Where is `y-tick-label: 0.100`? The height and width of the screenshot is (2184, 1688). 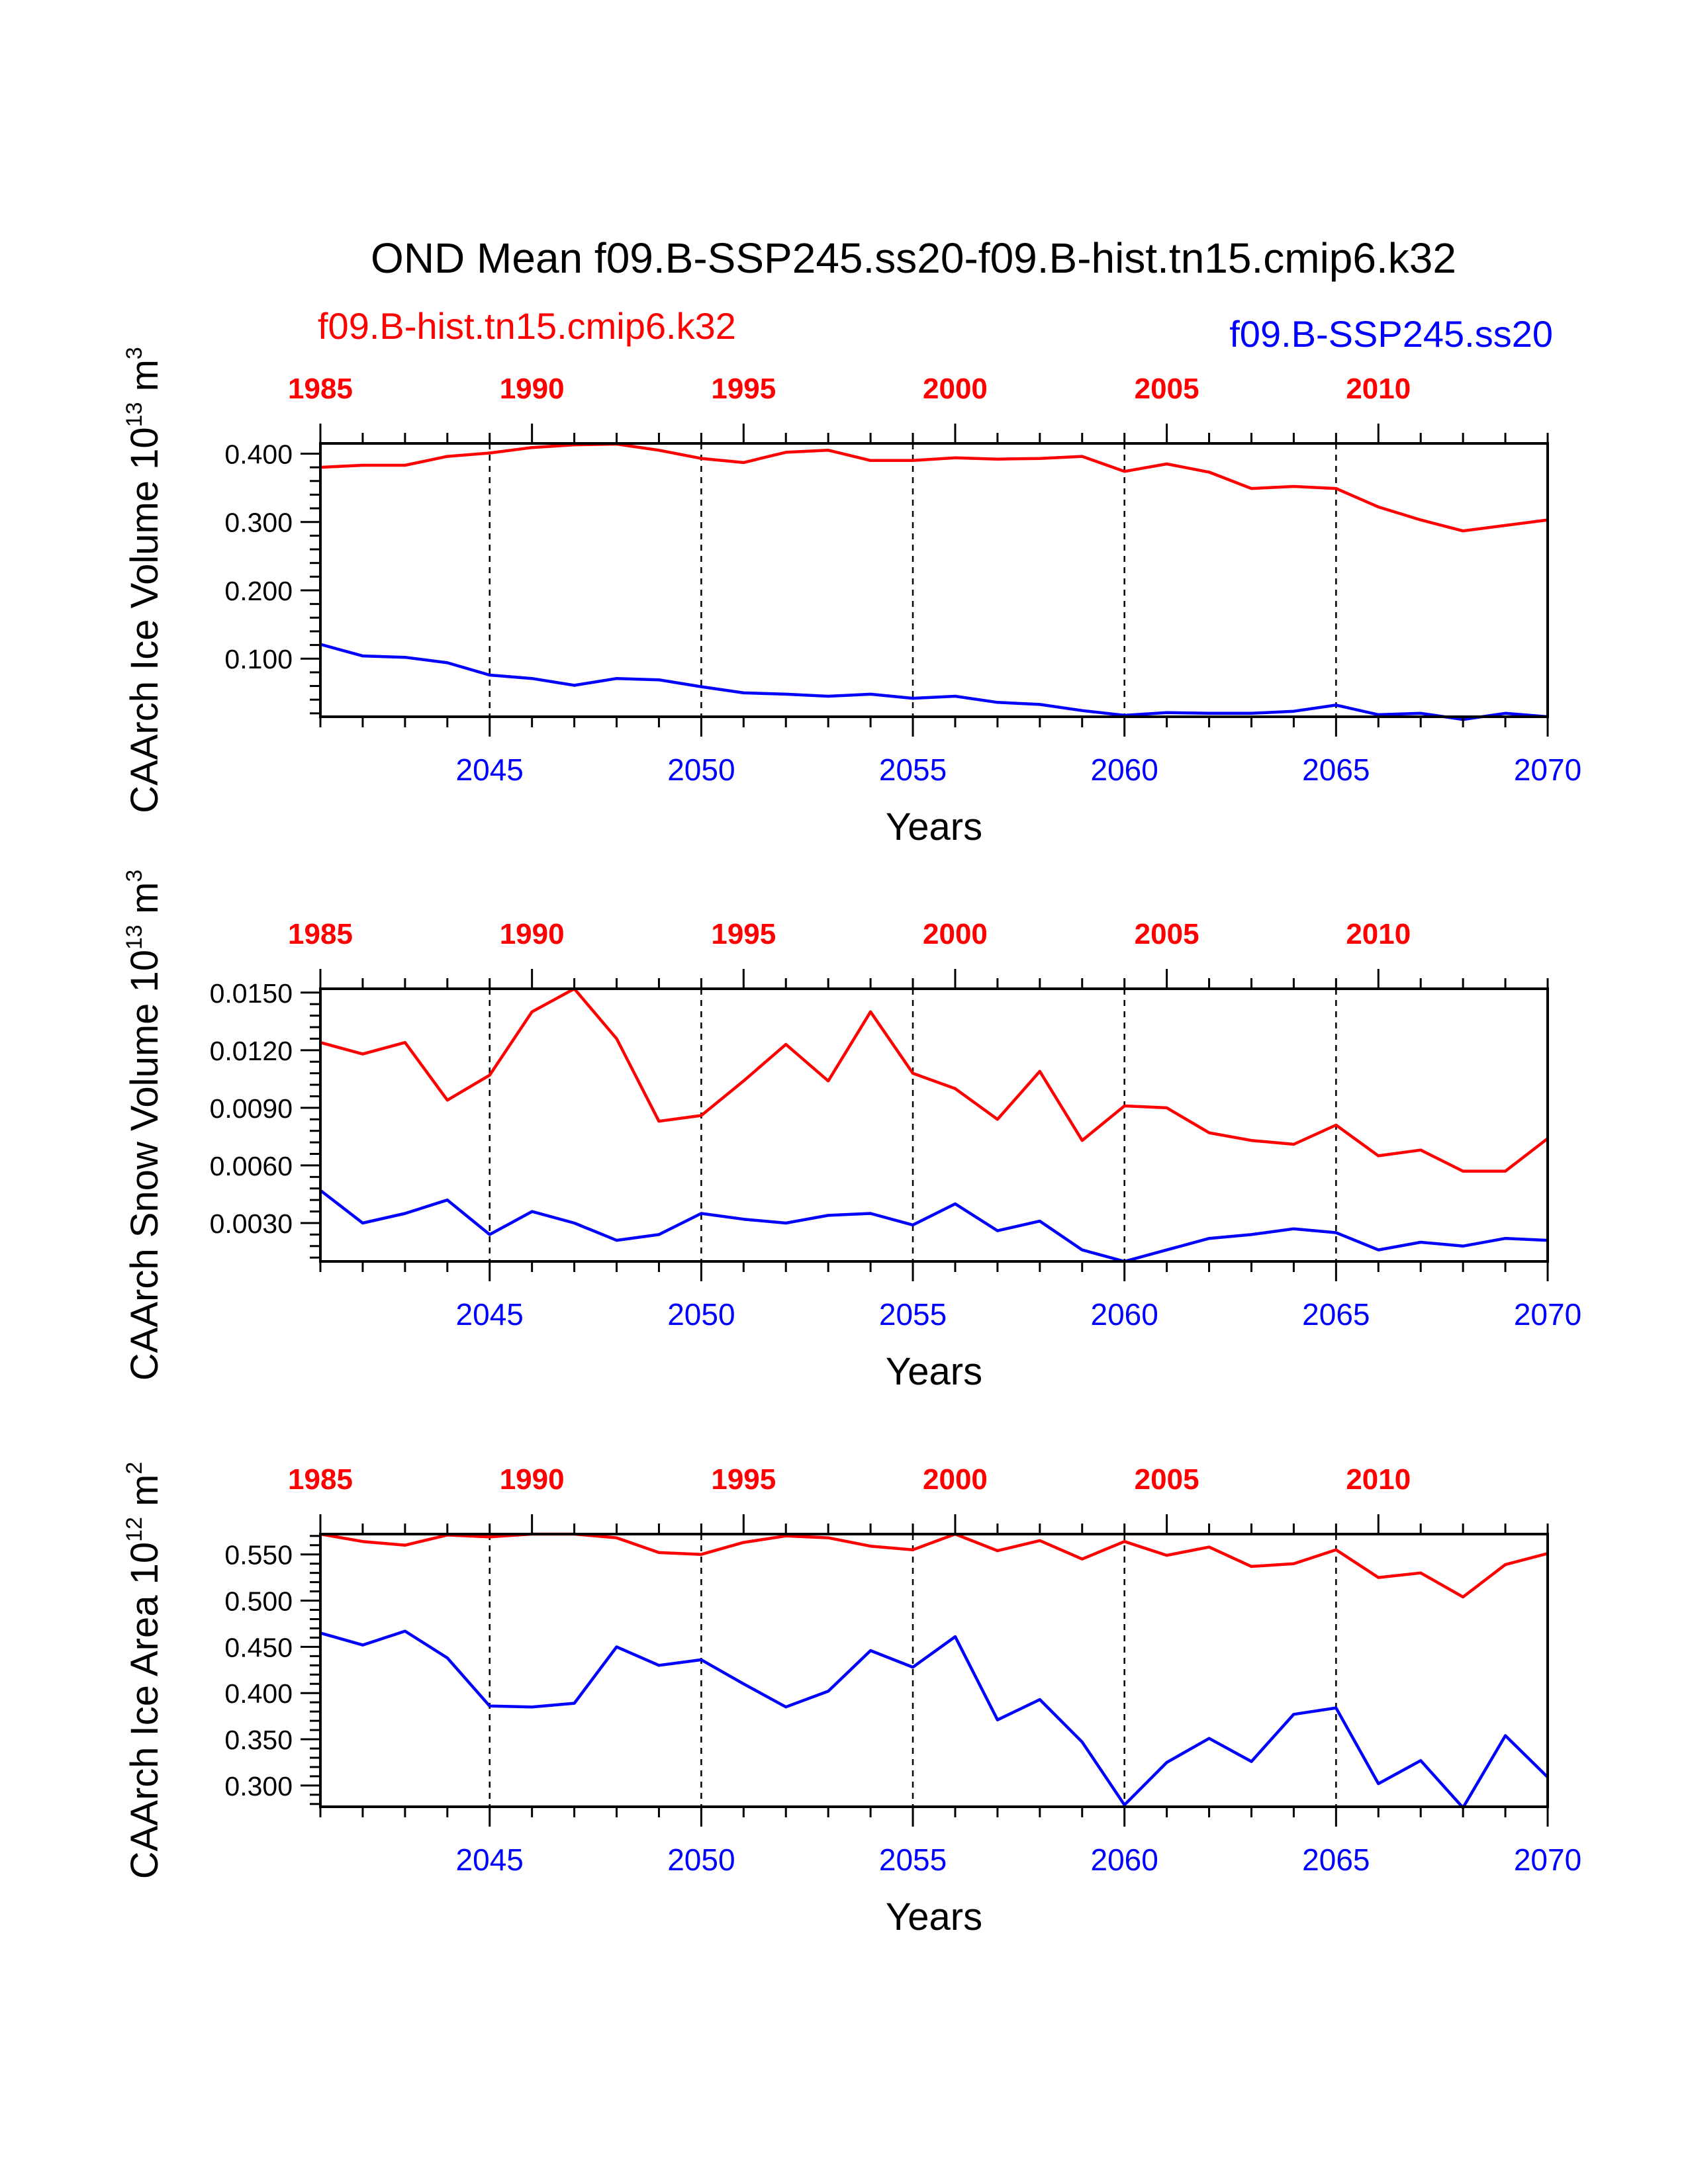
y-tick-label: 0.100 is located at coordinates (258, 659).